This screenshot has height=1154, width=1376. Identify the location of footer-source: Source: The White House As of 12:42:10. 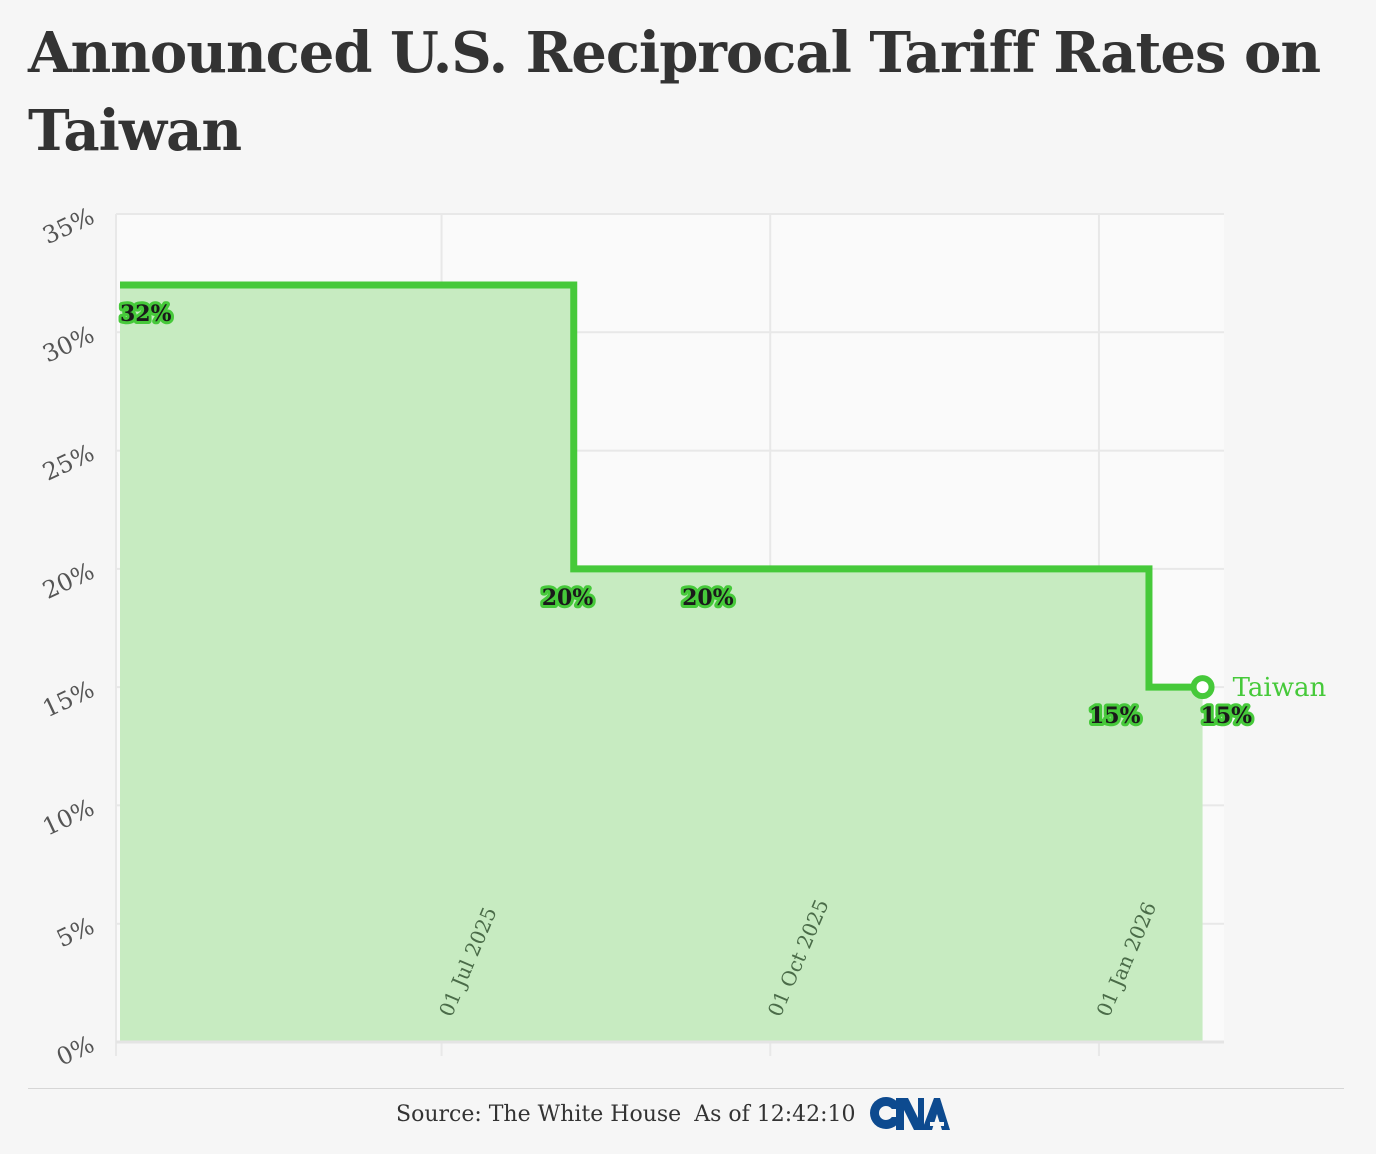
(629, 1115).